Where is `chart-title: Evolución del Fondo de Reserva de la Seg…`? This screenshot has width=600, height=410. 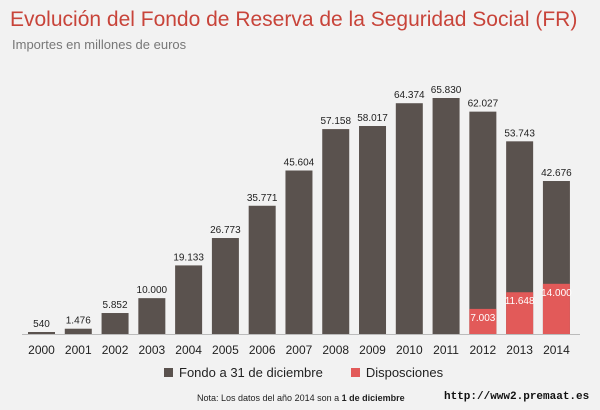 chart-title: Evolución del Fondo de Reserva de la Seg… is located at coordinates (294, 19).